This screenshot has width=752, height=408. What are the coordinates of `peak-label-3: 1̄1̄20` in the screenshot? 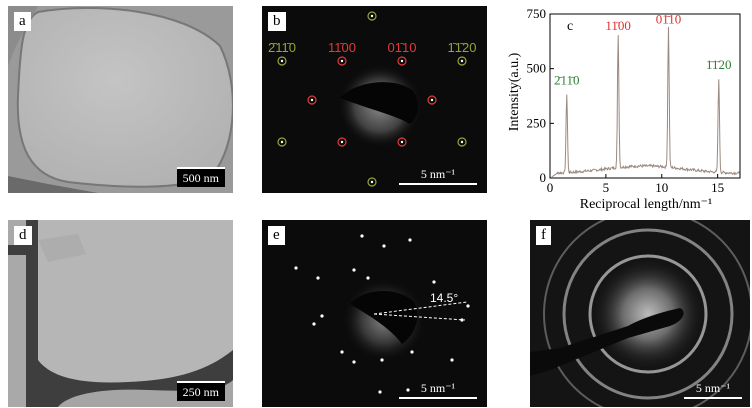 It's located at (719, 64).